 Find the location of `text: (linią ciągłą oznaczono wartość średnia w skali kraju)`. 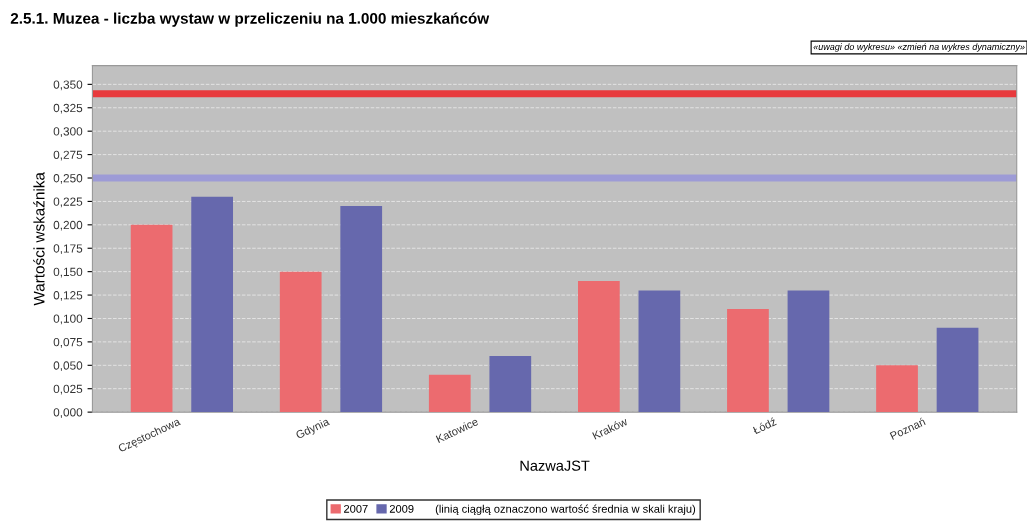

text: (linią ciągłą oznaczono wartość średnia w skali kraju) is located at coordinates (565, 509).